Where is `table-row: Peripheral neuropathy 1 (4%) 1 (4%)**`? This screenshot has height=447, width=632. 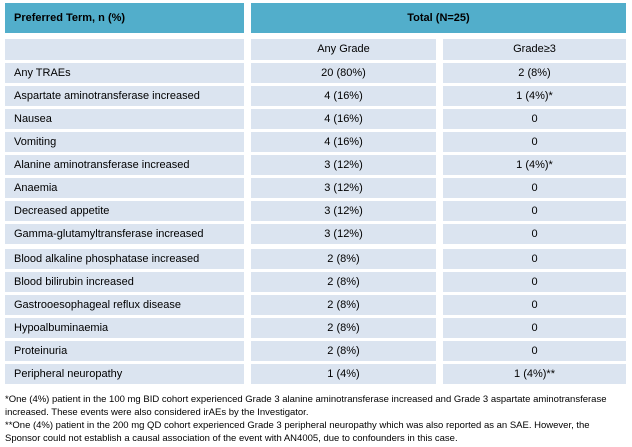
table-row: Peripheral neuropathy 1 (4%) 1 (4%)** is located at coordinates (315, 374).